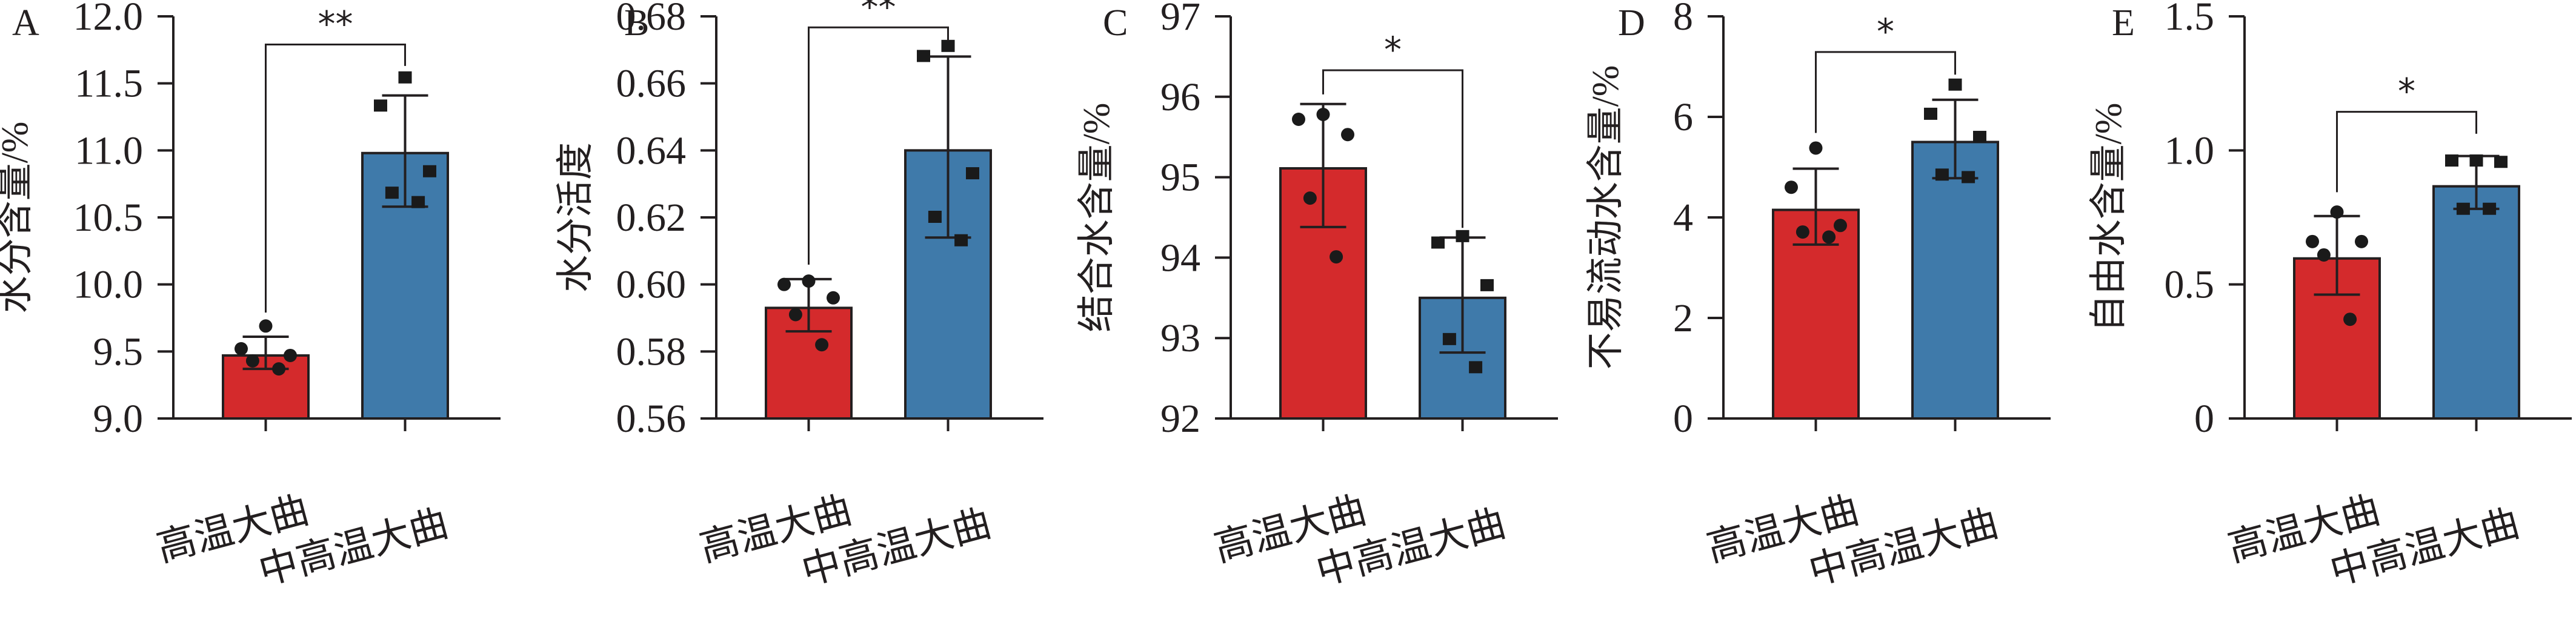  What do you see at coordinates (109, 84) in the screenshot?
I see `y-tick-label: 11.5` at bounding box center [109, 84].